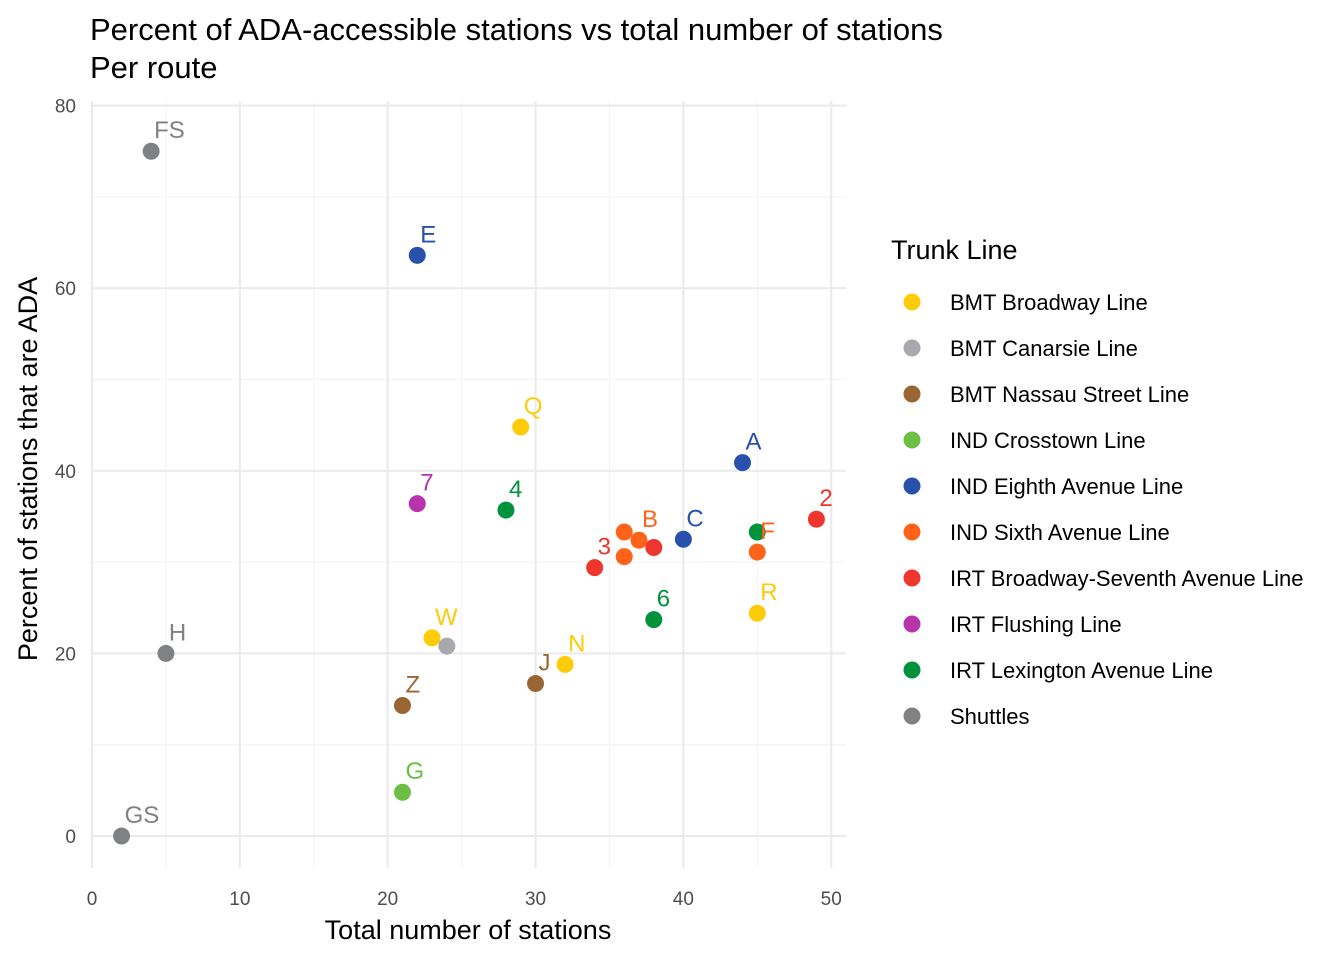 The image size is (1344, 960). Describe the element at coordinates (1066, 486) in the screenshot. I see `legend-label: IND Eighth Avenue Line` at that location.